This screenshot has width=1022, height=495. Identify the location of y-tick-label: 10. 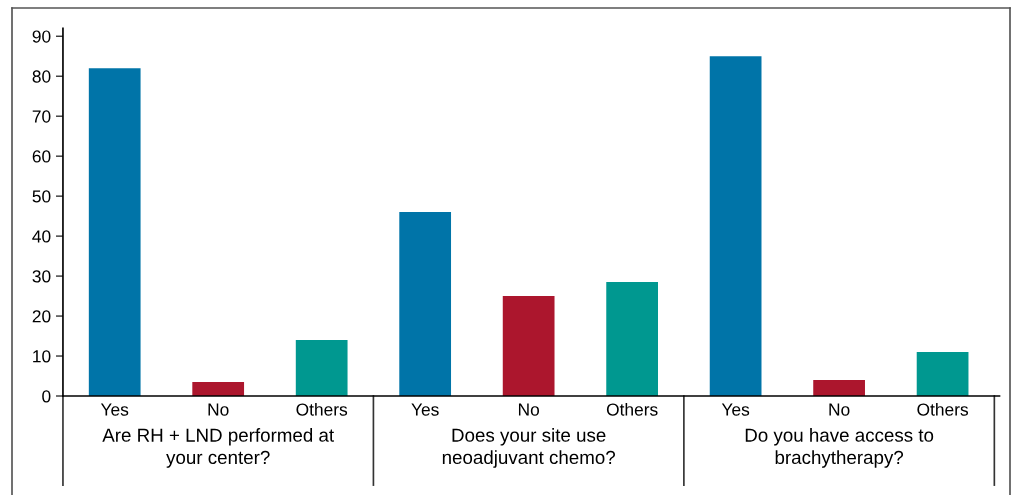
(42, 356).